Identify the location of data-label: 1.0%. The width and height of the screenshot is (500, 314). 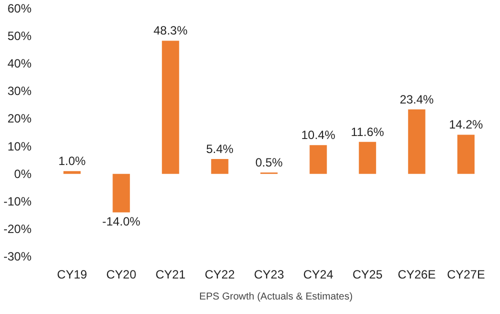
(72, 161).